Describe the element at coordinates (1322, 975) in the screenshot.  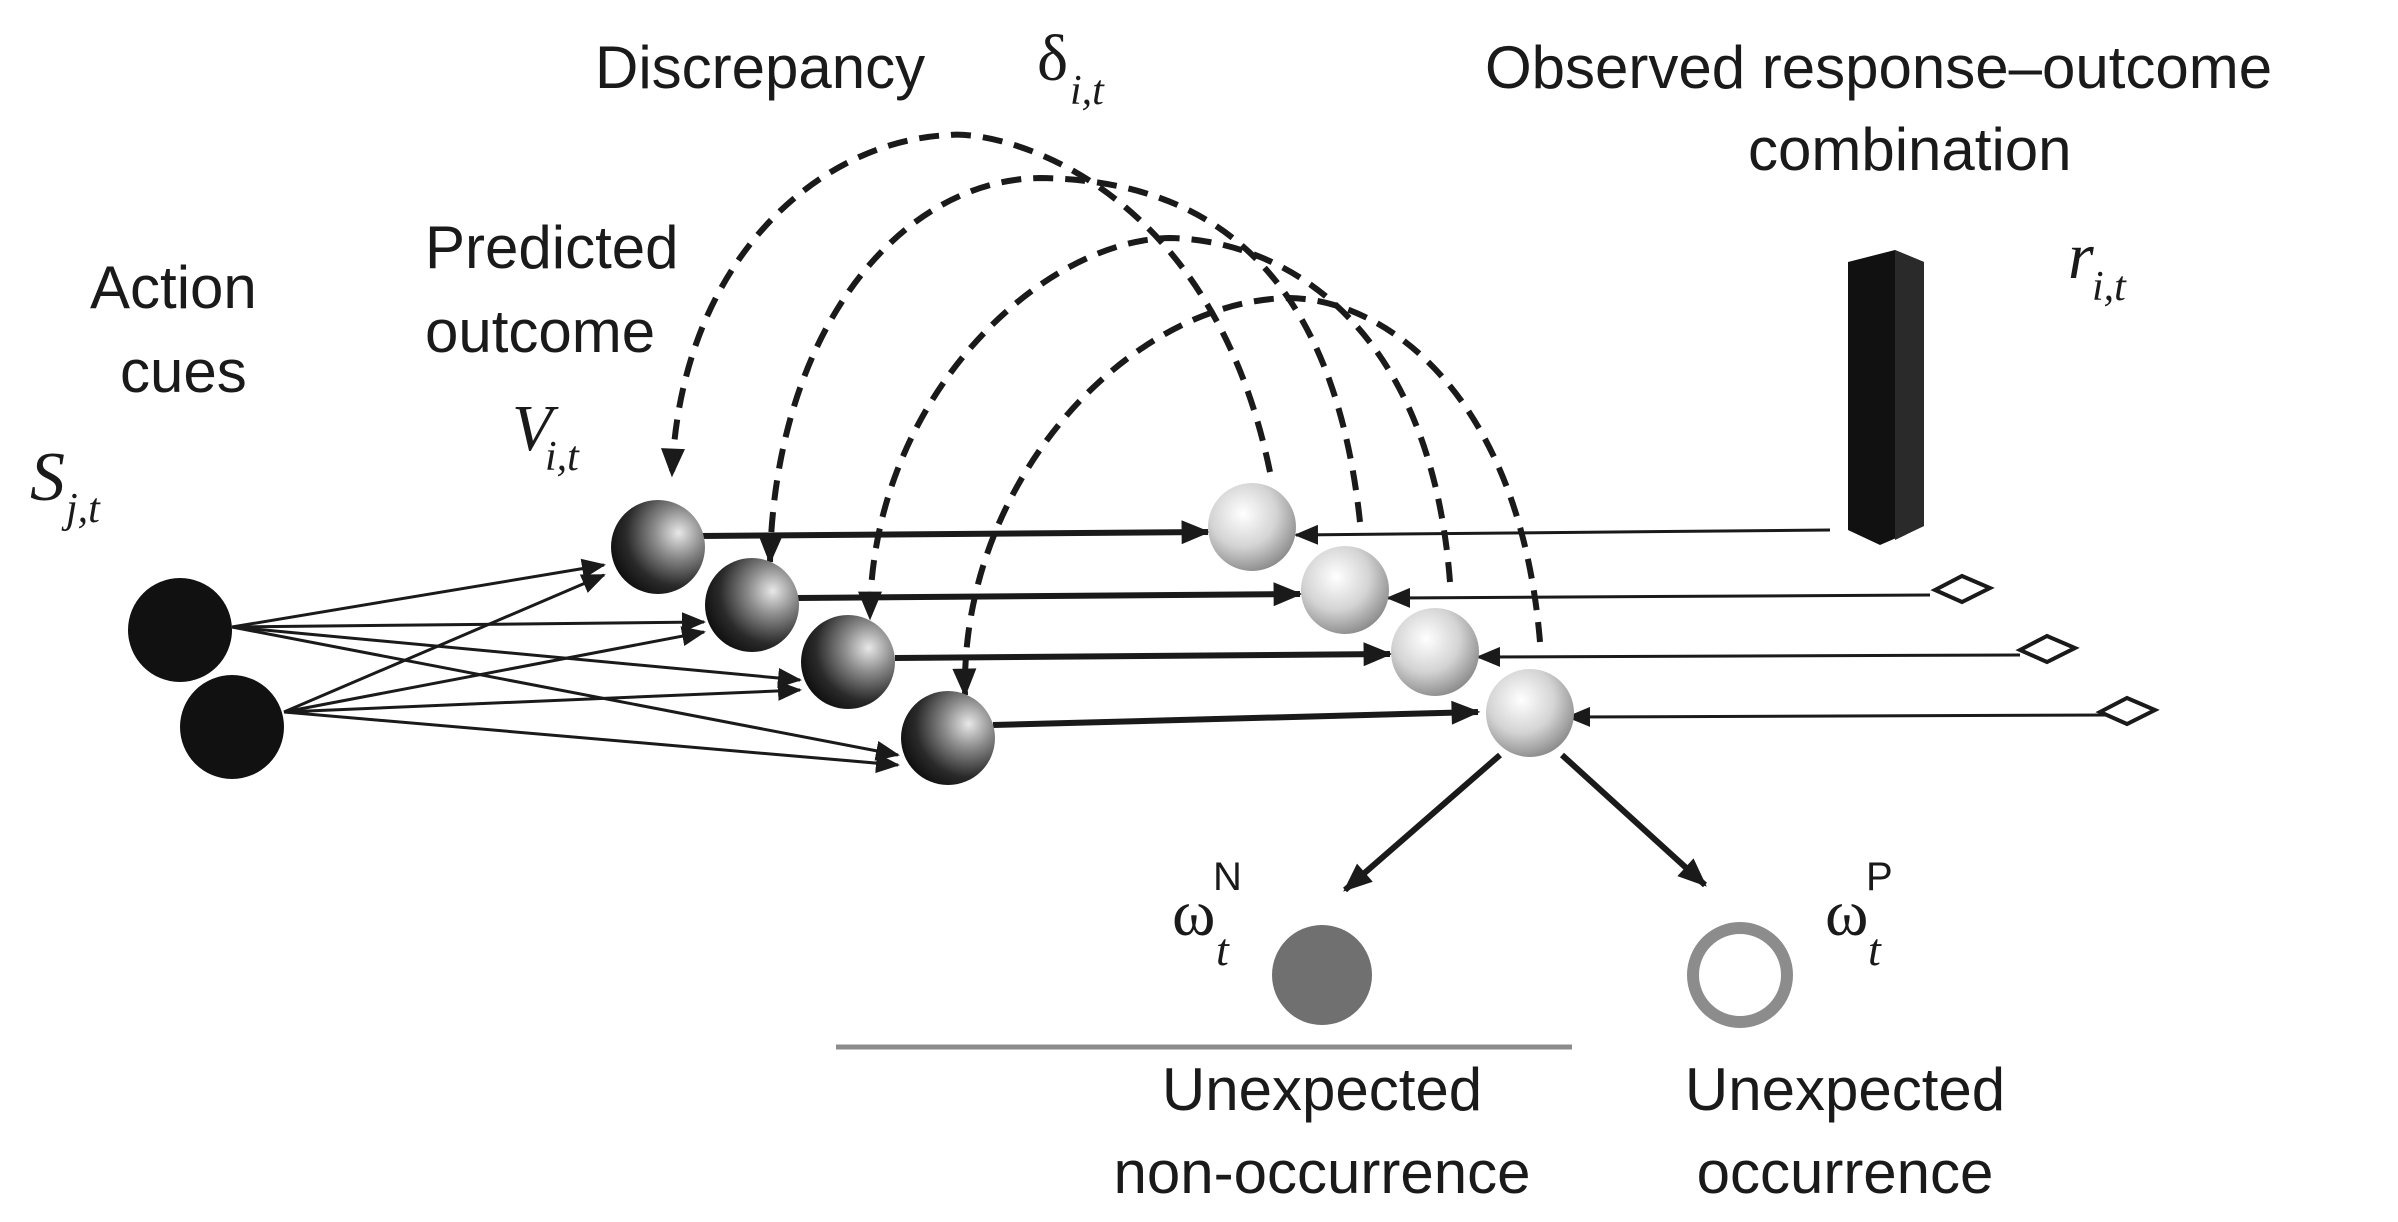
I see `non-occurrence-node` at that location.